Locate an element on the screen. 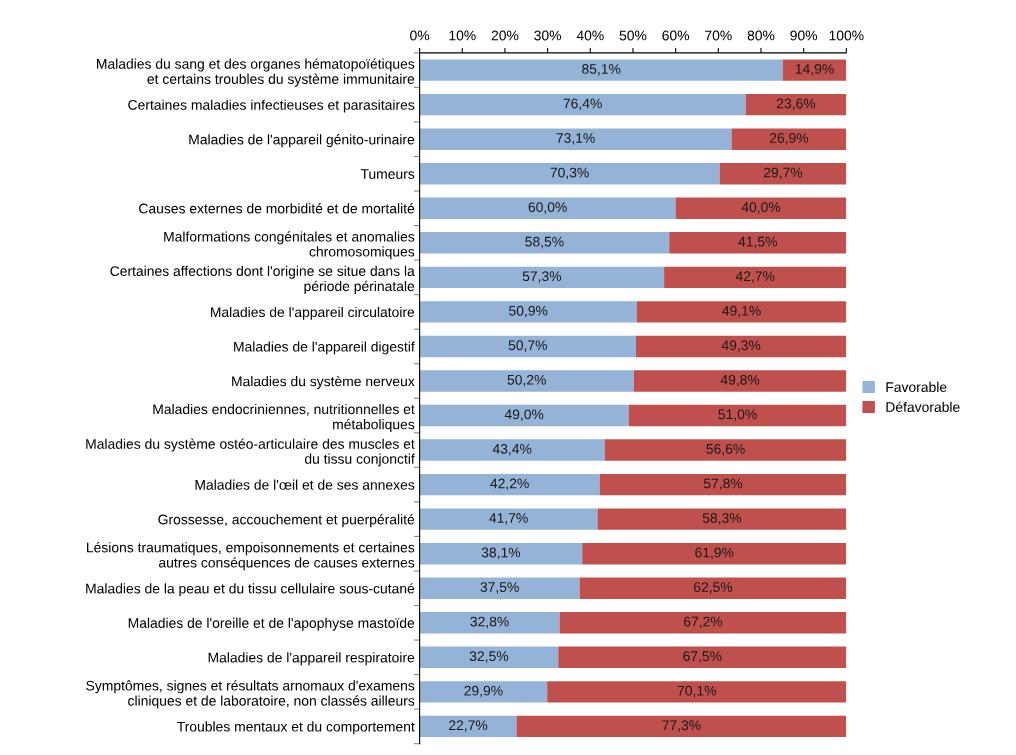 Image resolution: width=1016 pixels, height=755 pixels. data-label: 49,3% is located at coordinates (741, 346).